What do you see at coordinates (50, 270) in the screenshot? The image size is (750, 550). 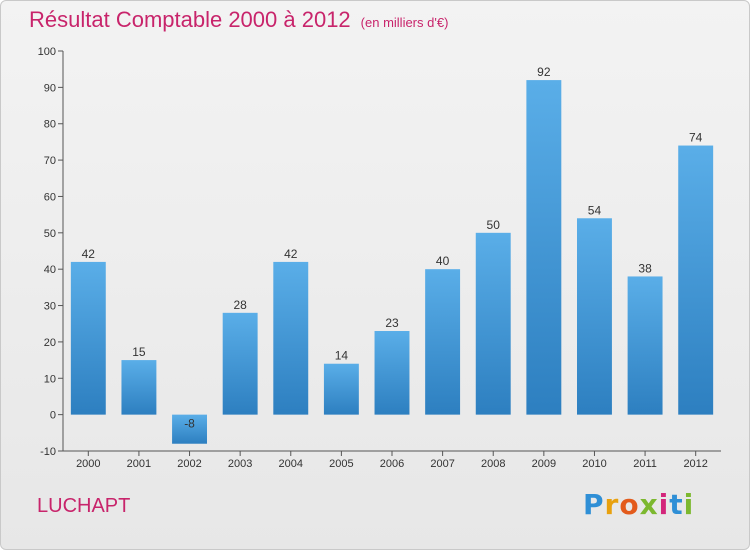 I see `y-tick-label: 40` at bounding box center [50, 270].